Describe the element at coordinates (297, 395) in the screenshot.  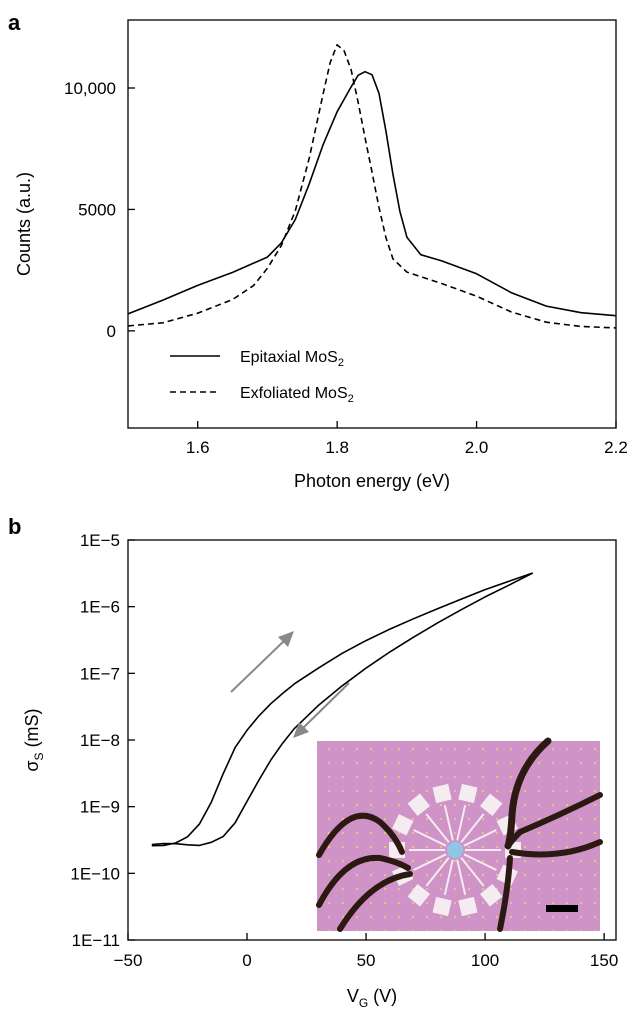
I see `legend-label-exfoliated: Exfoliated MoS2` at that location.